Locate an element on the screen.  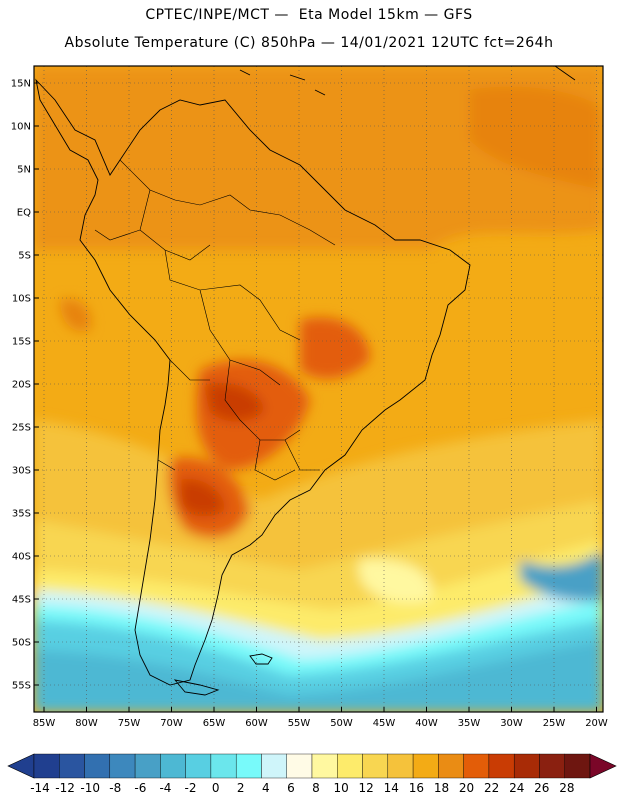
lat-label: 35S is located at coordinates (21, 514).